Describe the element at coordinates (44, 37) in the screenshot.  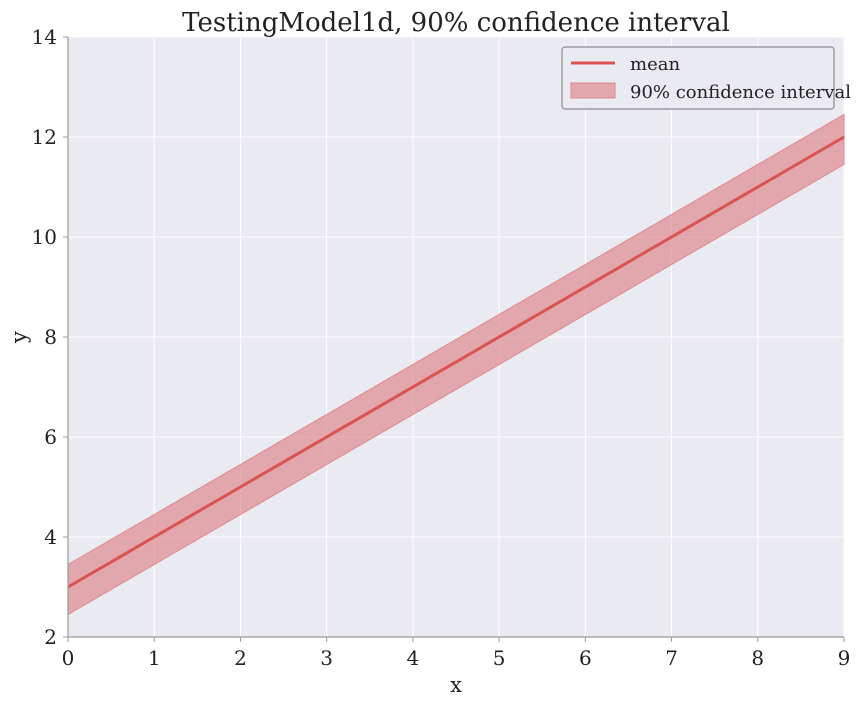
I see `y-tick-label: 14` at that location.